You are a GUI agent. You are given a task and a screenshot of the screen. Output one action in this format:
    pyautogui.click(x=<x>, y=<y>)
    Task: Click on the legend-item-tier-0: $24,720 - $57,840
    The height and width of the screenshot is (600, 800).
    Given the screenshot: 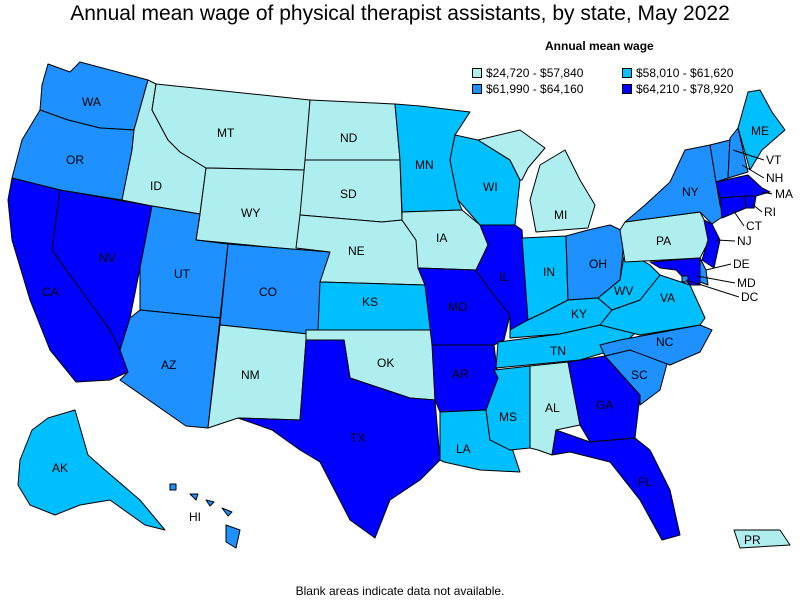 What is the action you would take?
    pyautogui.click(x=527, y=73)
    